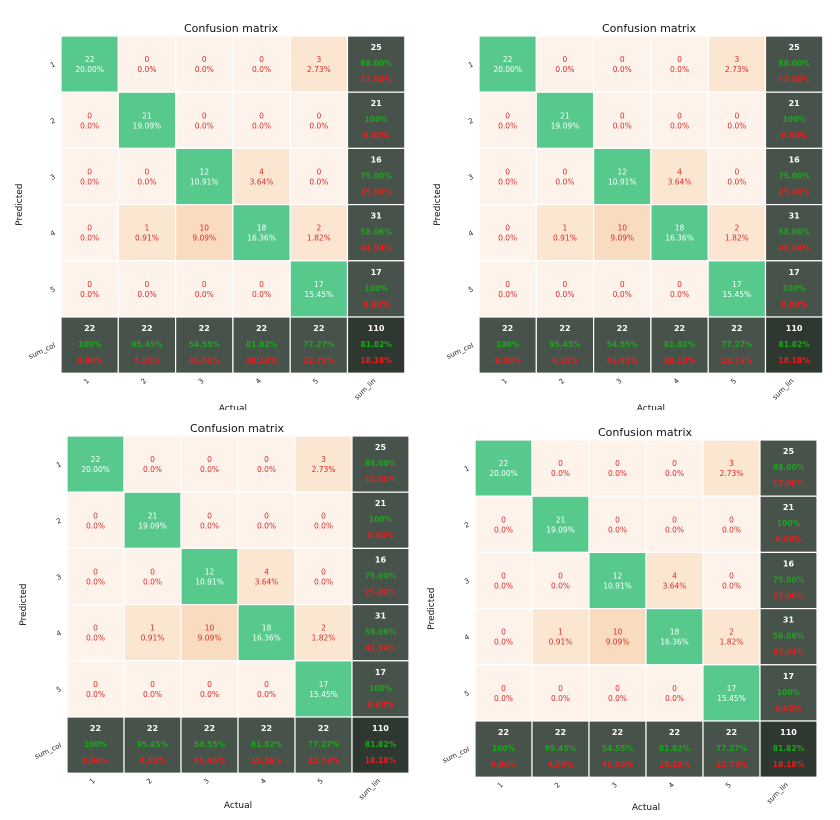 Image resolution: width=840 pixels, height=820 pixels. Describe the element at coordinates (377, 47) in the screenshot. I see `cell-count: 25` at that location.